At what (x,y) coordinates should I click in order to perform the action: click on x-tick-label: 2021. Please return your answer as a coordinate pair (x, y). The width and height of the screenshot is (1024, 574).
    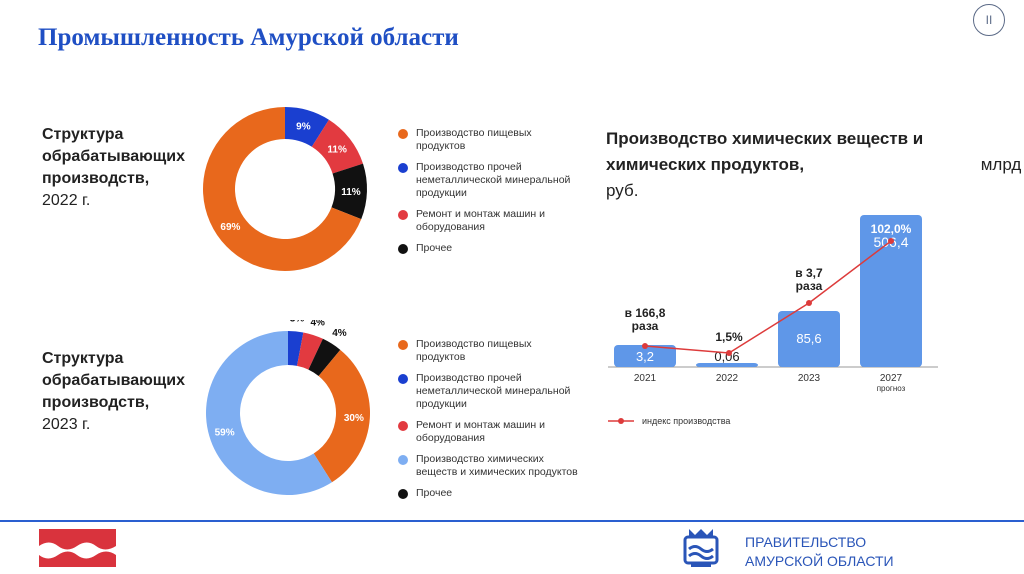
    Looking at the image, I should click on (645, 378).